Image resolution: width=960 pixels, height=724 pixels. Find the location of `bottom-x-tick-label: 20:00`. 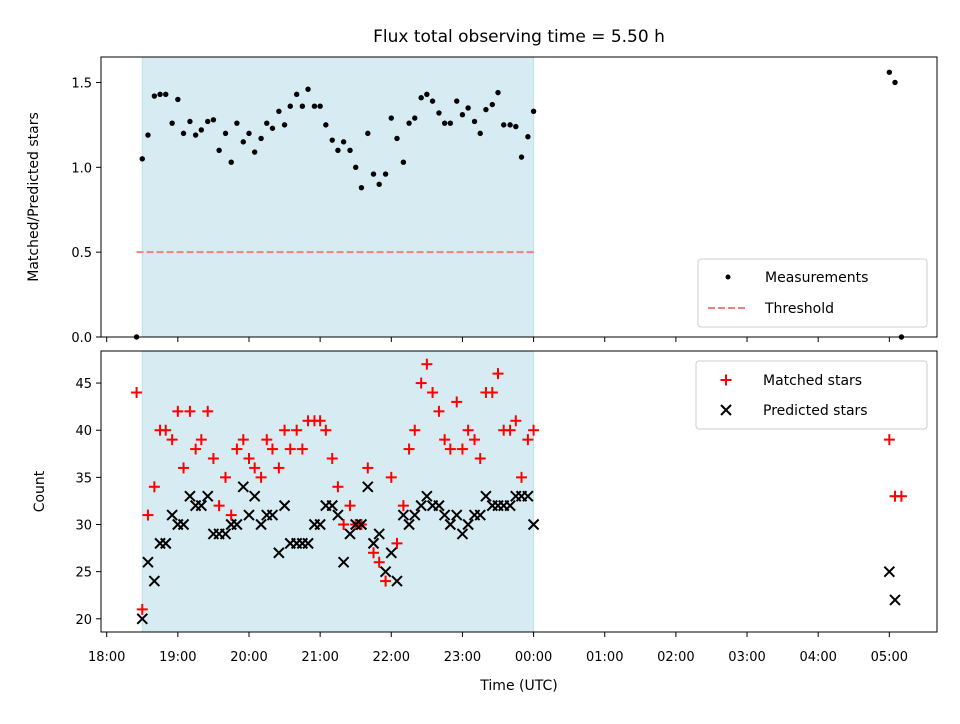

bottom-x-tick-label: 20:00 is located at coordinates (248, 657).